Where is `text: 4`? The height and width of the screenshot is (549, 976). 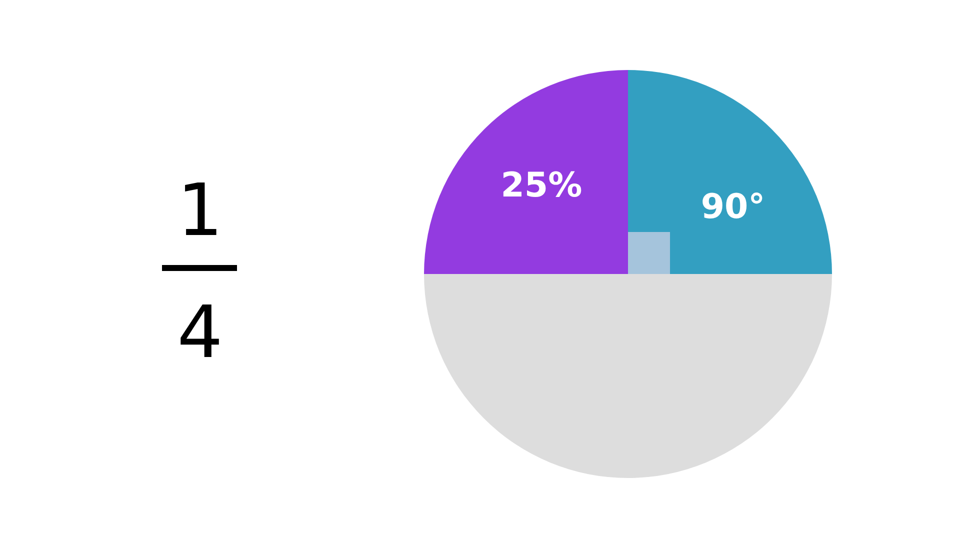 text: 4 is located at coordinates (200, 332).